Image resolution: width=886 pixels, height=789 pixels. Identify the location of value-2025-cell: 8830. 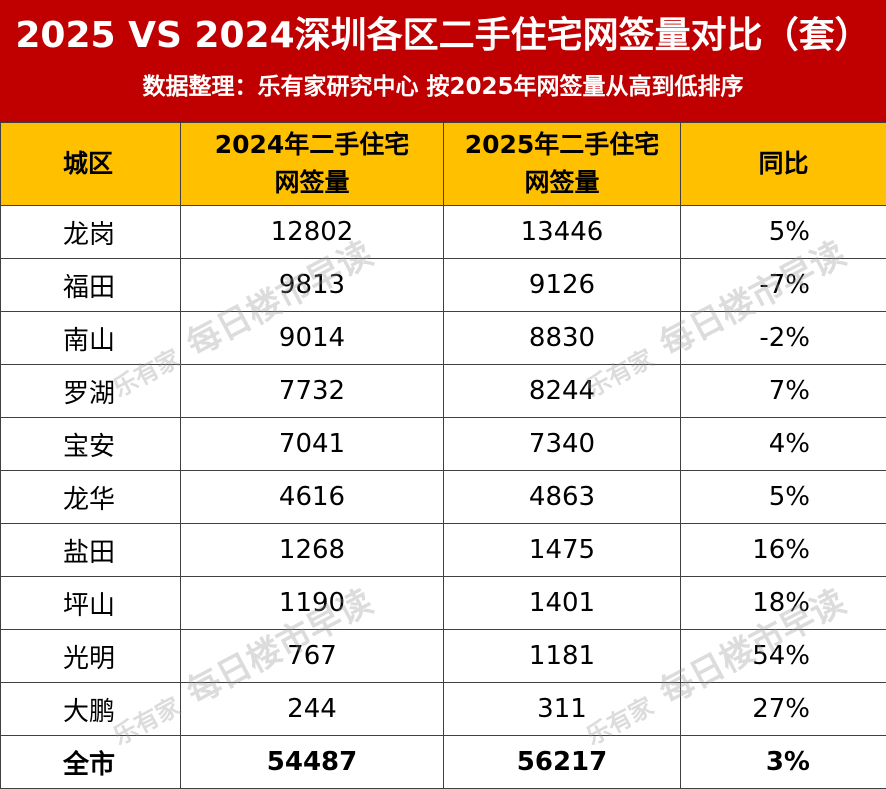
(562, 338).